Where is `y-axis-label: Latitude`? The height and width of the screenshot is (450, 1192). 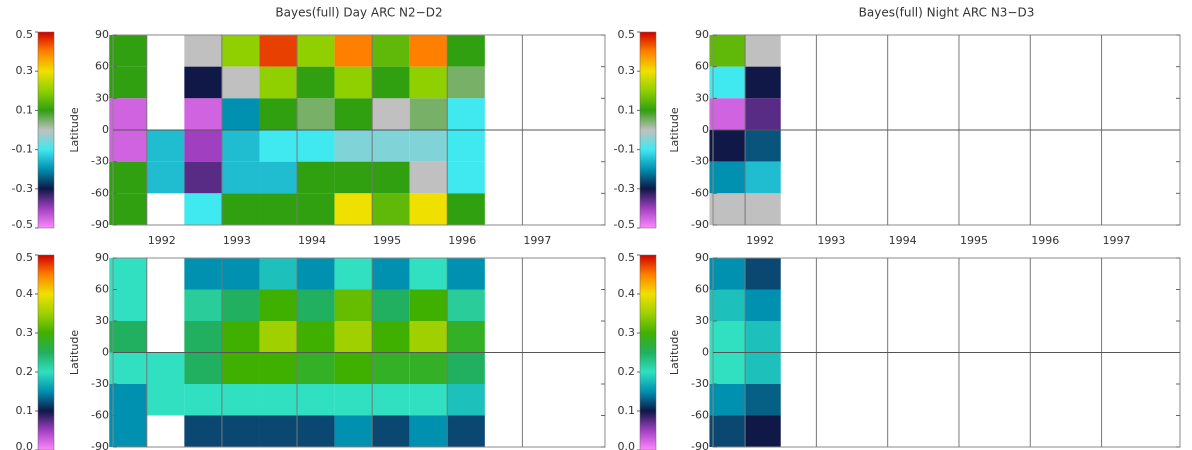 y-axis-label: Latitude is located at coordinates (674, 353).